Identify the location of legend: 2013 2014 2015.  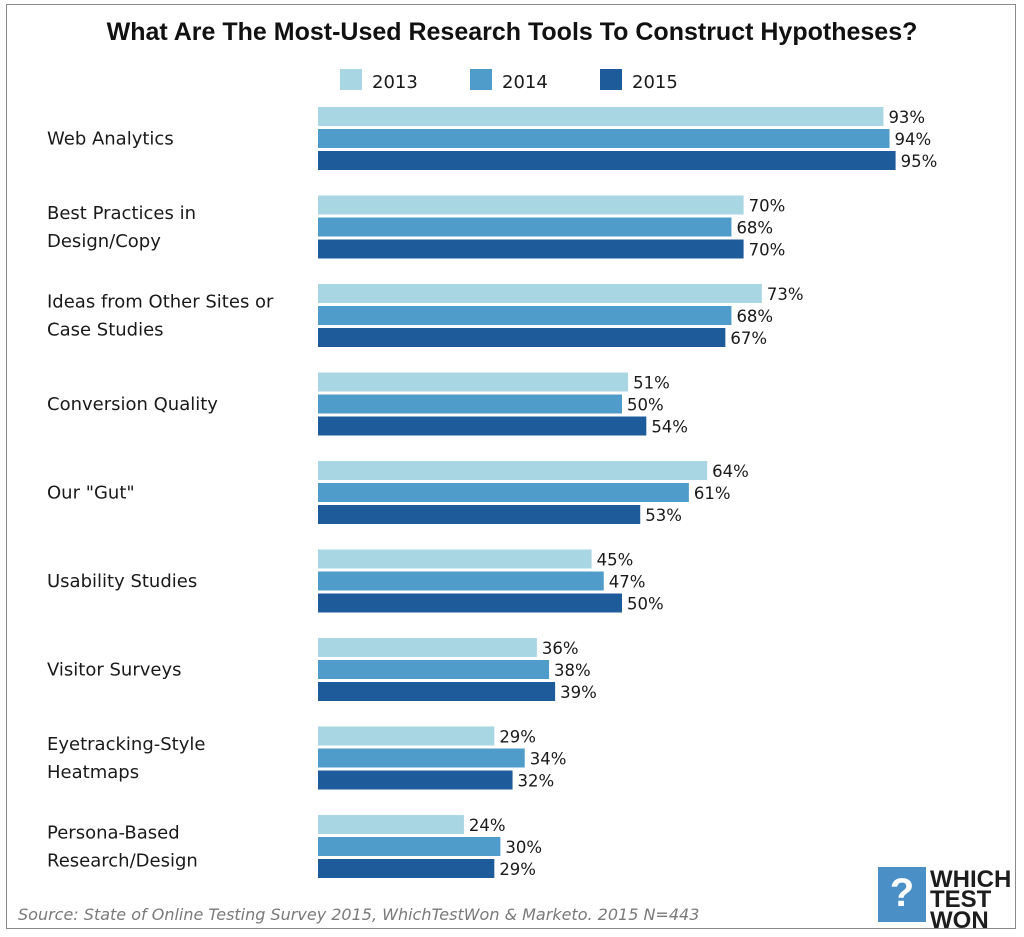
(509, 81).